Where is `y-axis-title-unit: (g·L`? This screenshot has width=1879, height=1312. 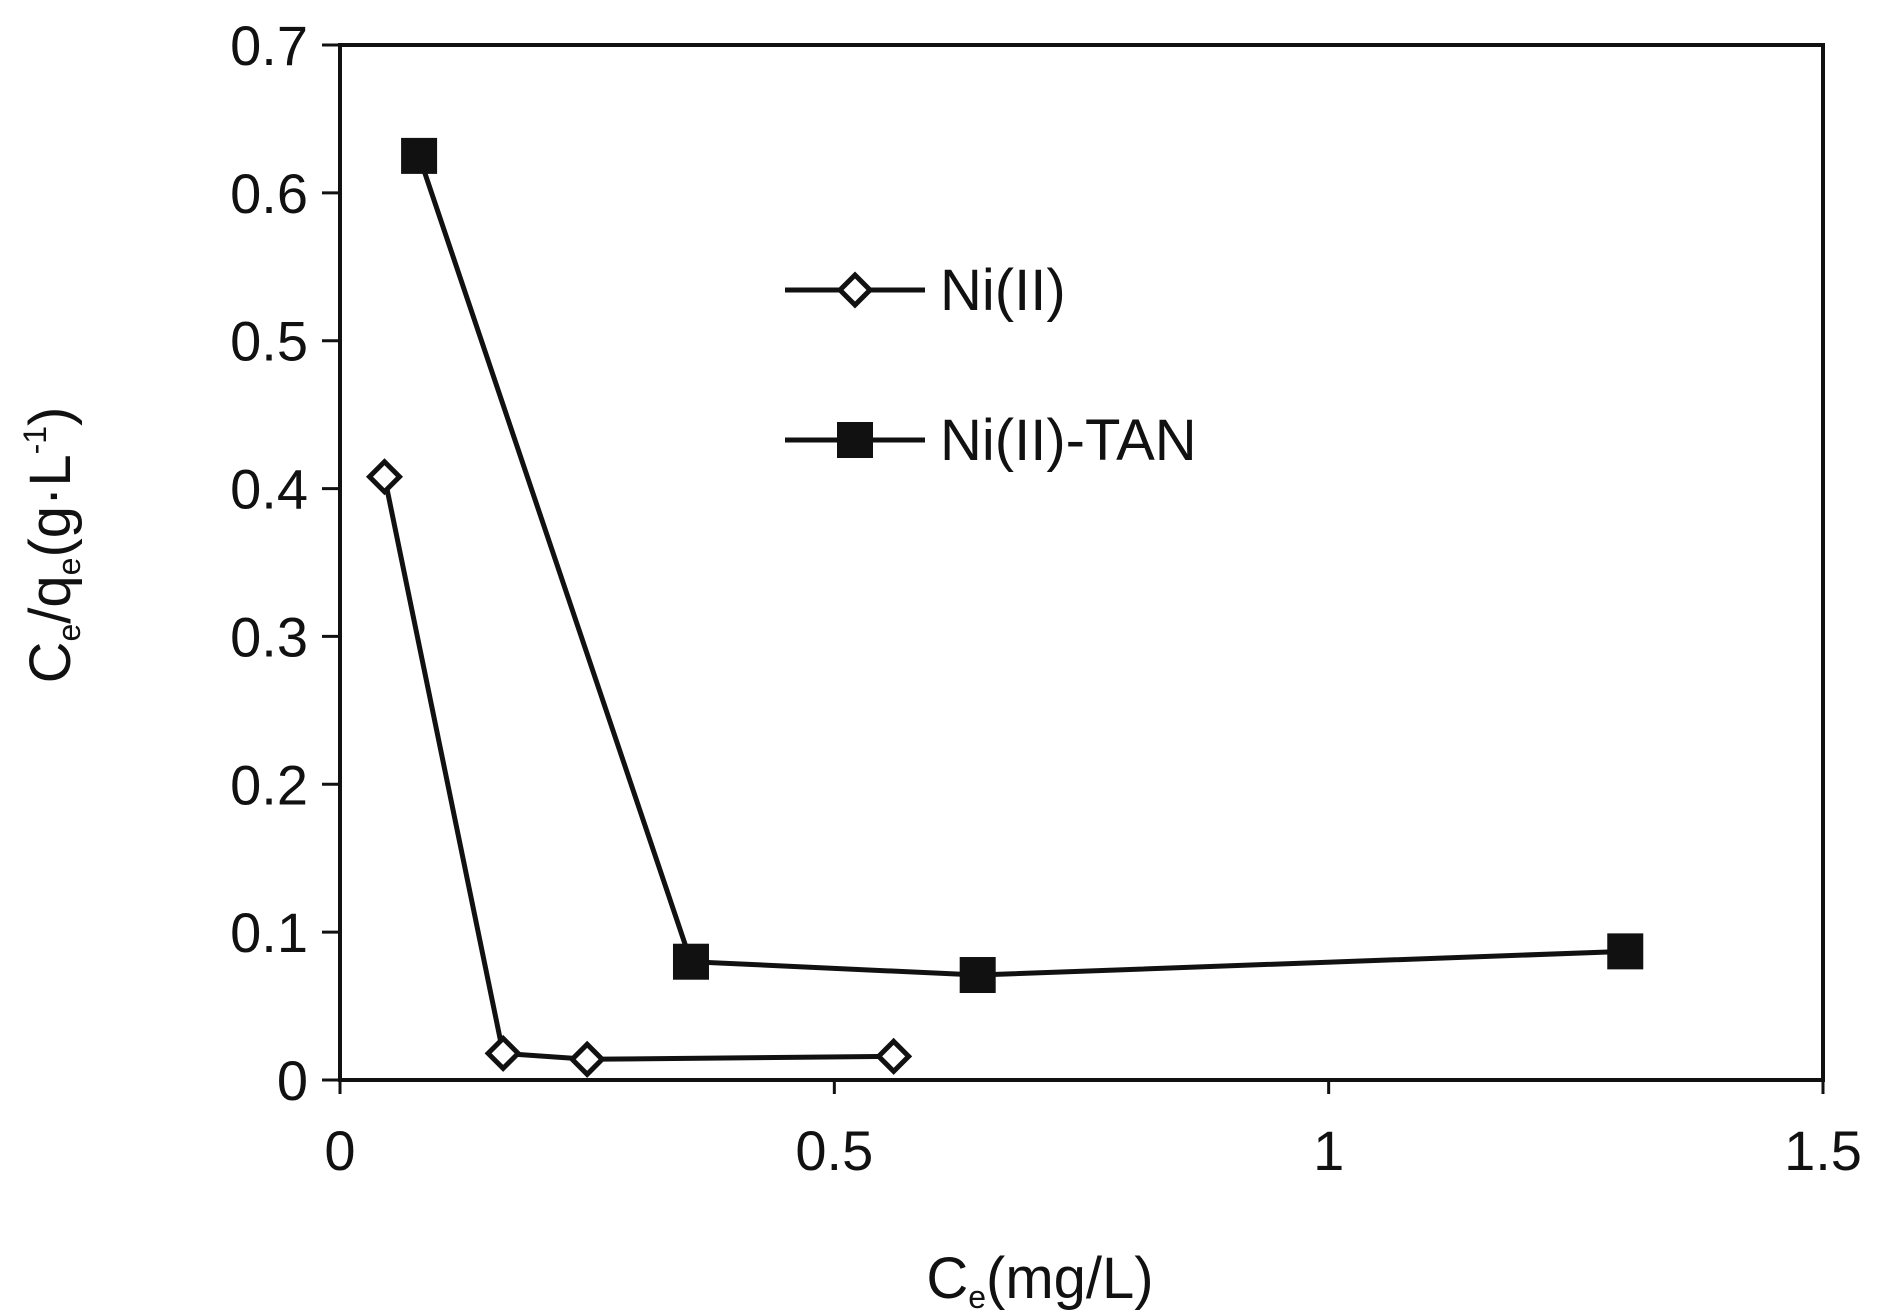
y-axis-title-unit: (g·L is located at coordinates (50, 505).